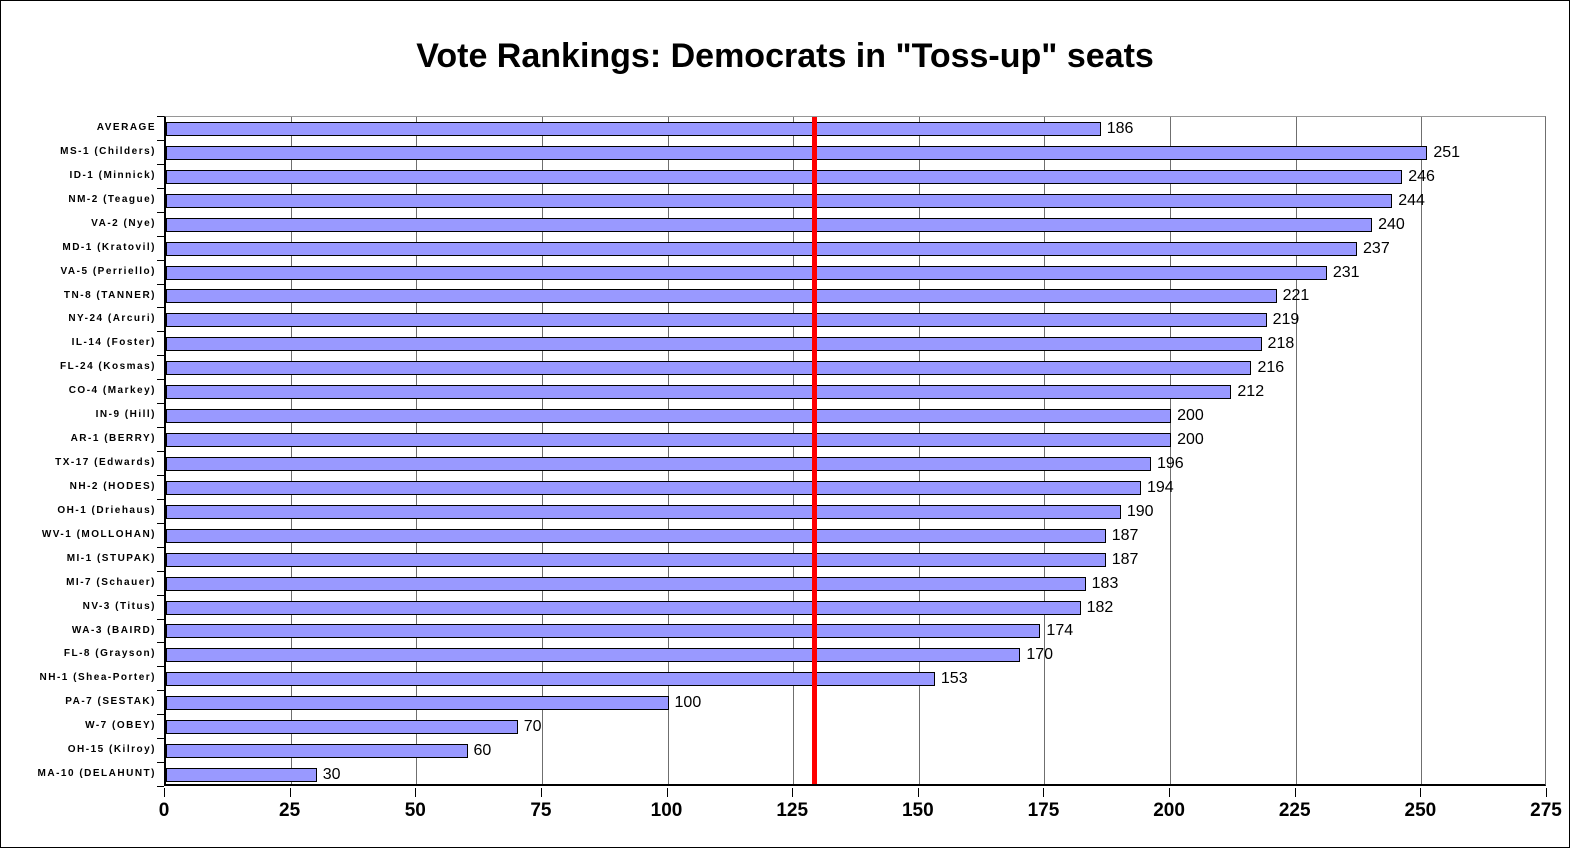 The image size is (1572, 850). What do you see at coordinates (109, 654) in the screenshot?
I see `category-label: FL-8 (Grayson)` at bounding box center [109, 654].